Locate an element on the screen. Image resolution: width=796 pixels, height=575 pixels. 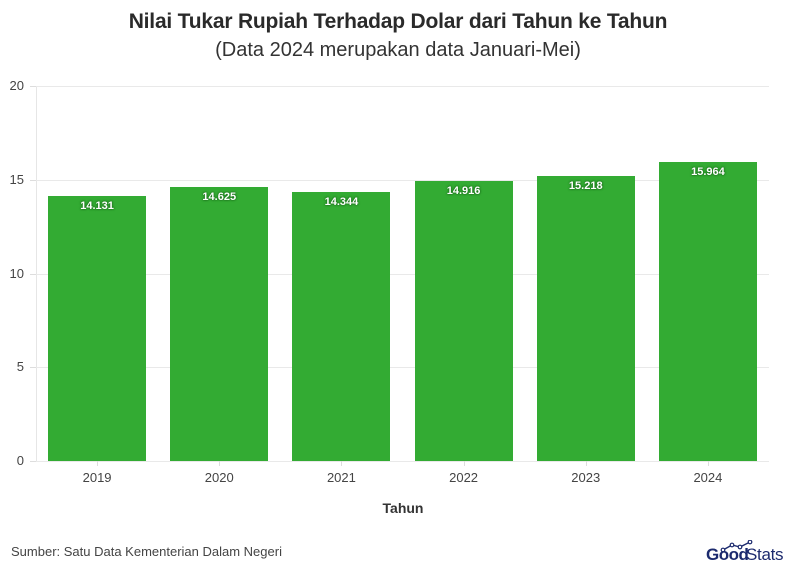
bar-2023: 15.218 is located at coordinates (585, 318).